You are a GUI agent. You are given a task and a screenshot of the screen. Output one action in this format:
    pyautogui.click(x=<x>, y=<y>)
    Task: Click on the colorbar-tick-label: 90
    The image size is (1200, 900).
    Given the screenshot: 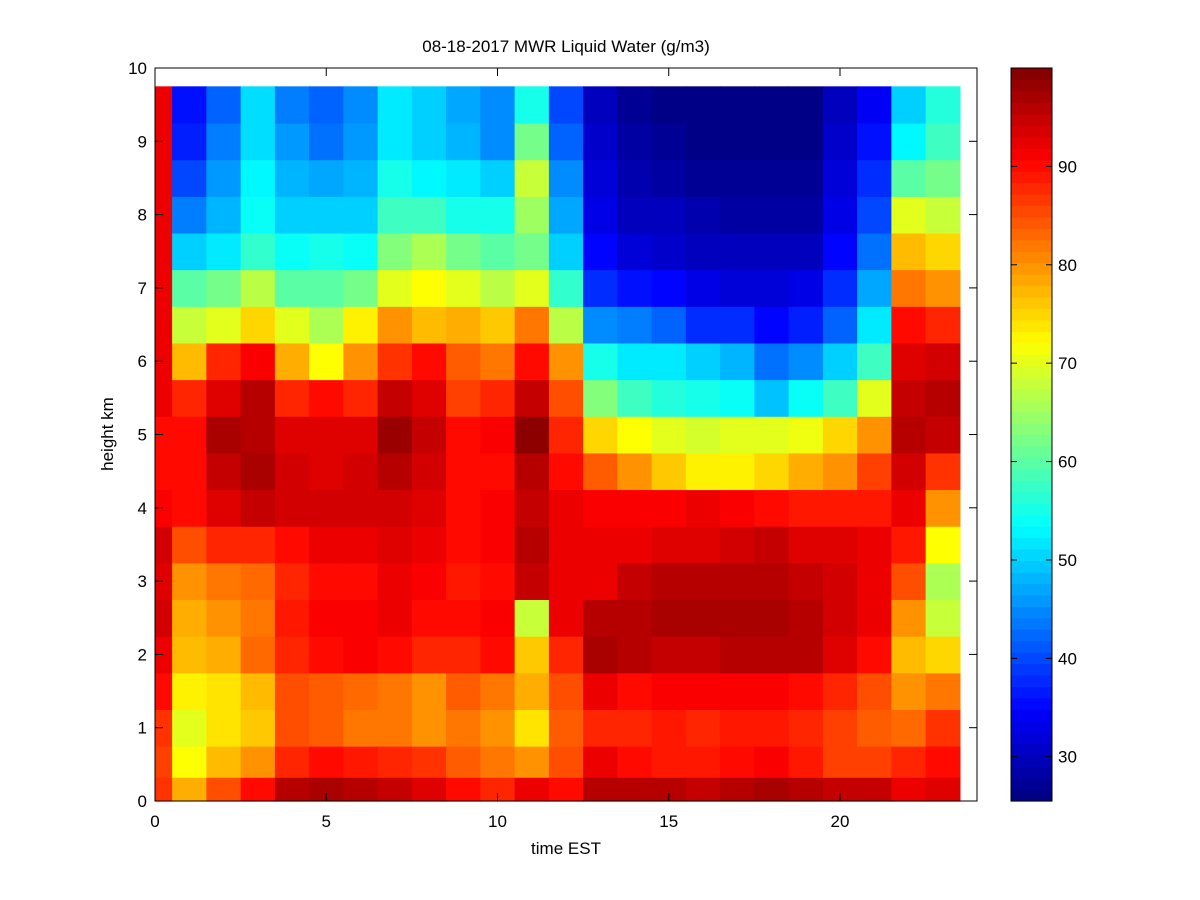 What is the action you would take?
    pyautogui.click(x=1067, y=166)
    